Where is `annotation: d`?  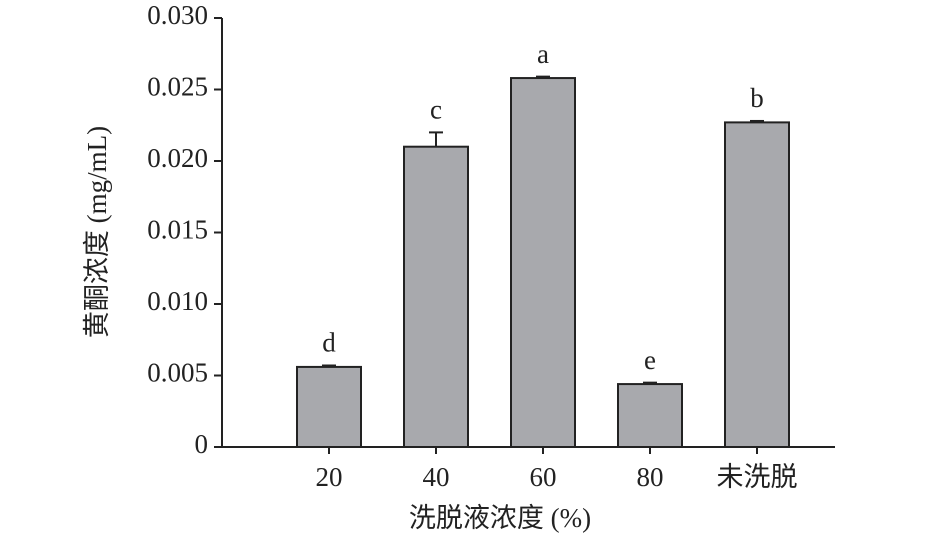
annotation: d is located at coordinates (329, 343).